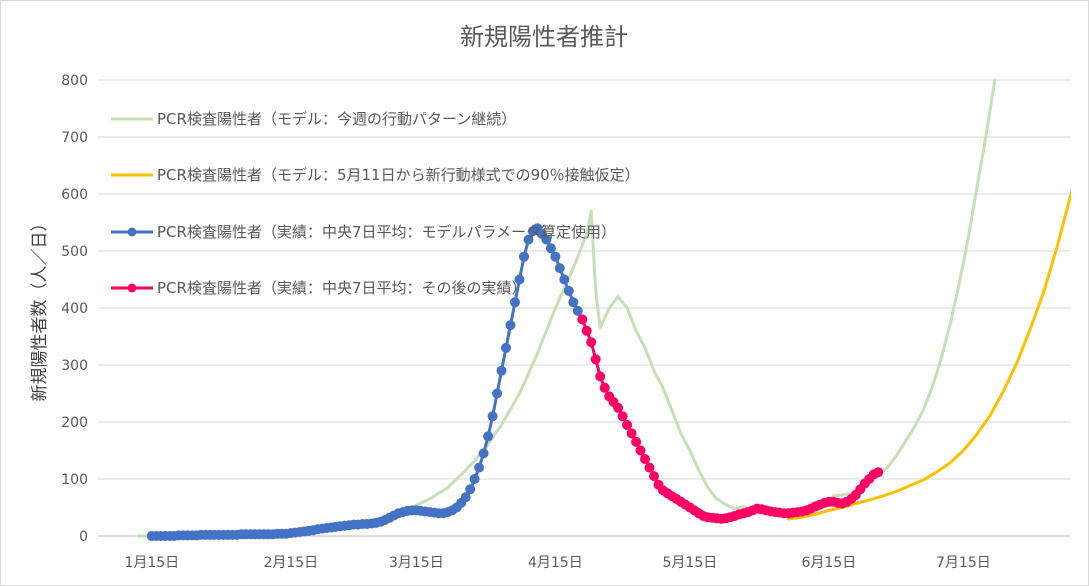  Describe the element at coordinates (336, 119) in the screenshot. I see `legend-label: PCR検査陽性者（モデル：今週の行動パターン継続）` at that location.